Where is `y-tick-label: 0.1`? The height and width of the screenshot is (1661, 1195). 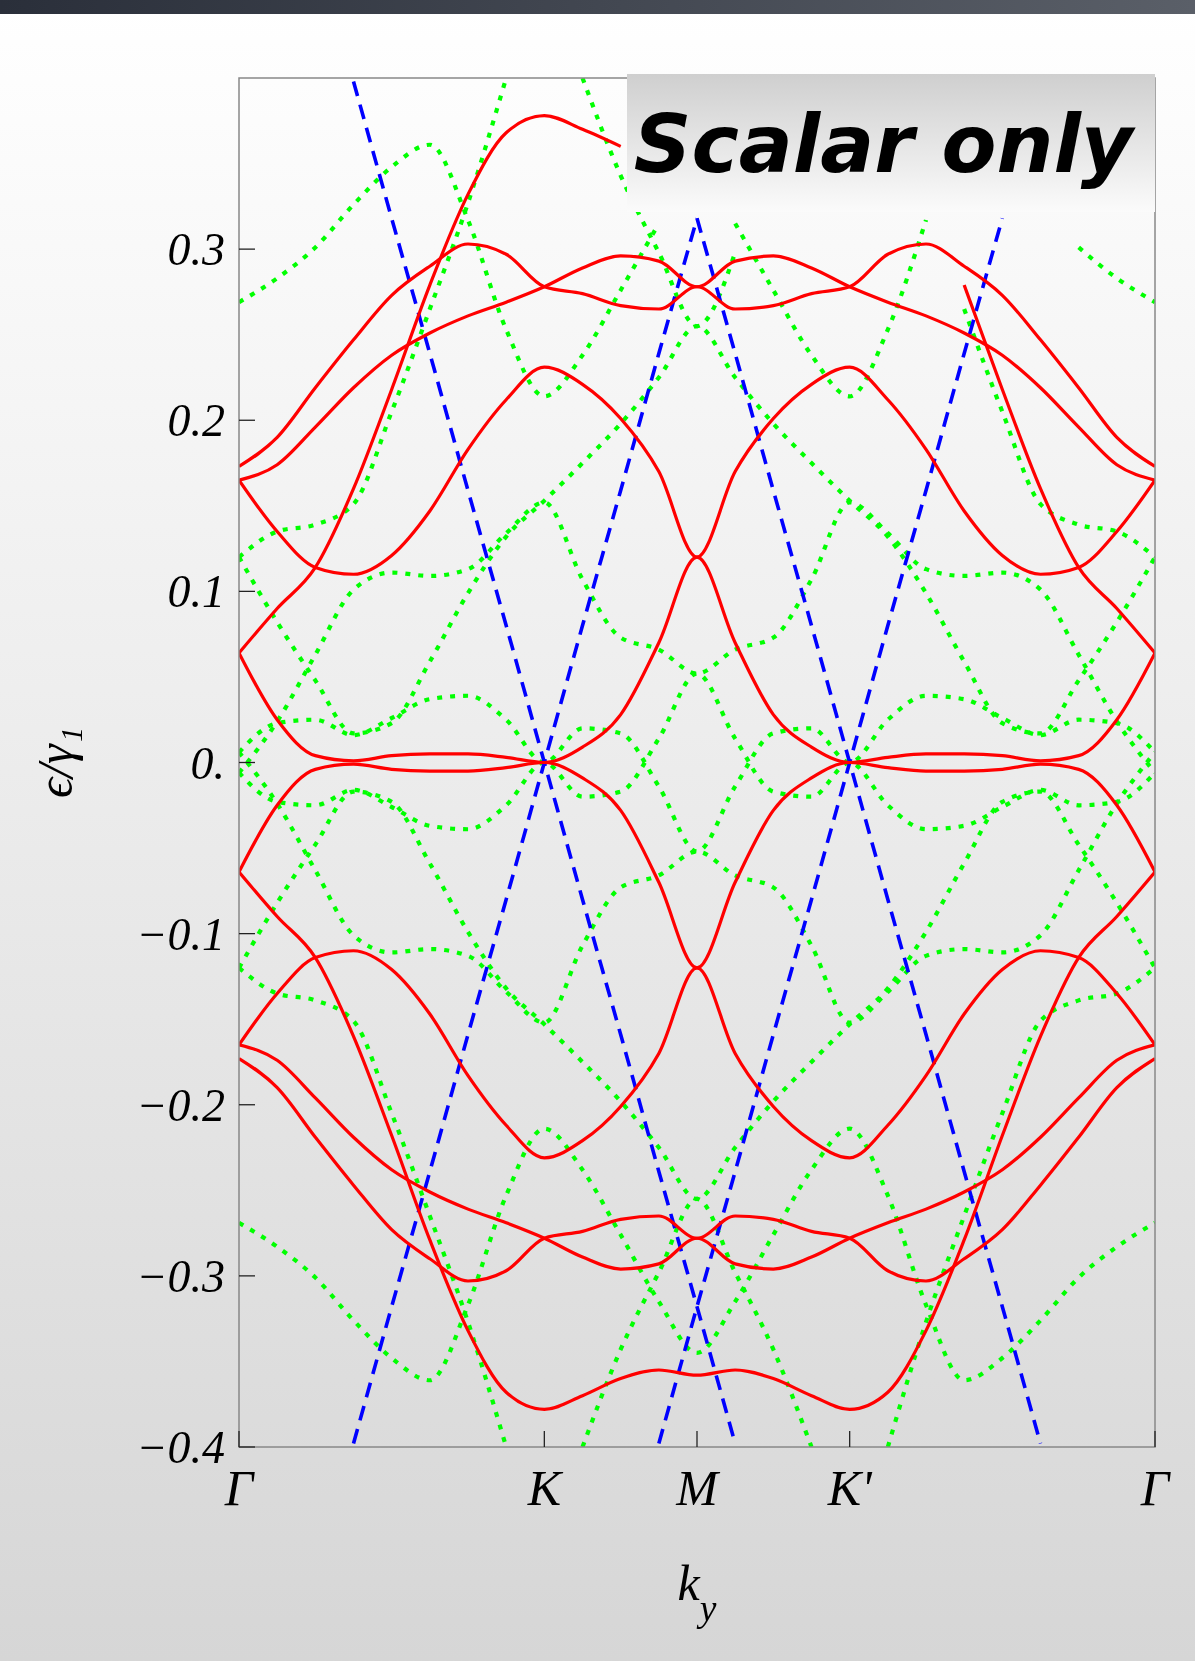 y-tick-label: 0.1 is located at coordinates (196, 592).